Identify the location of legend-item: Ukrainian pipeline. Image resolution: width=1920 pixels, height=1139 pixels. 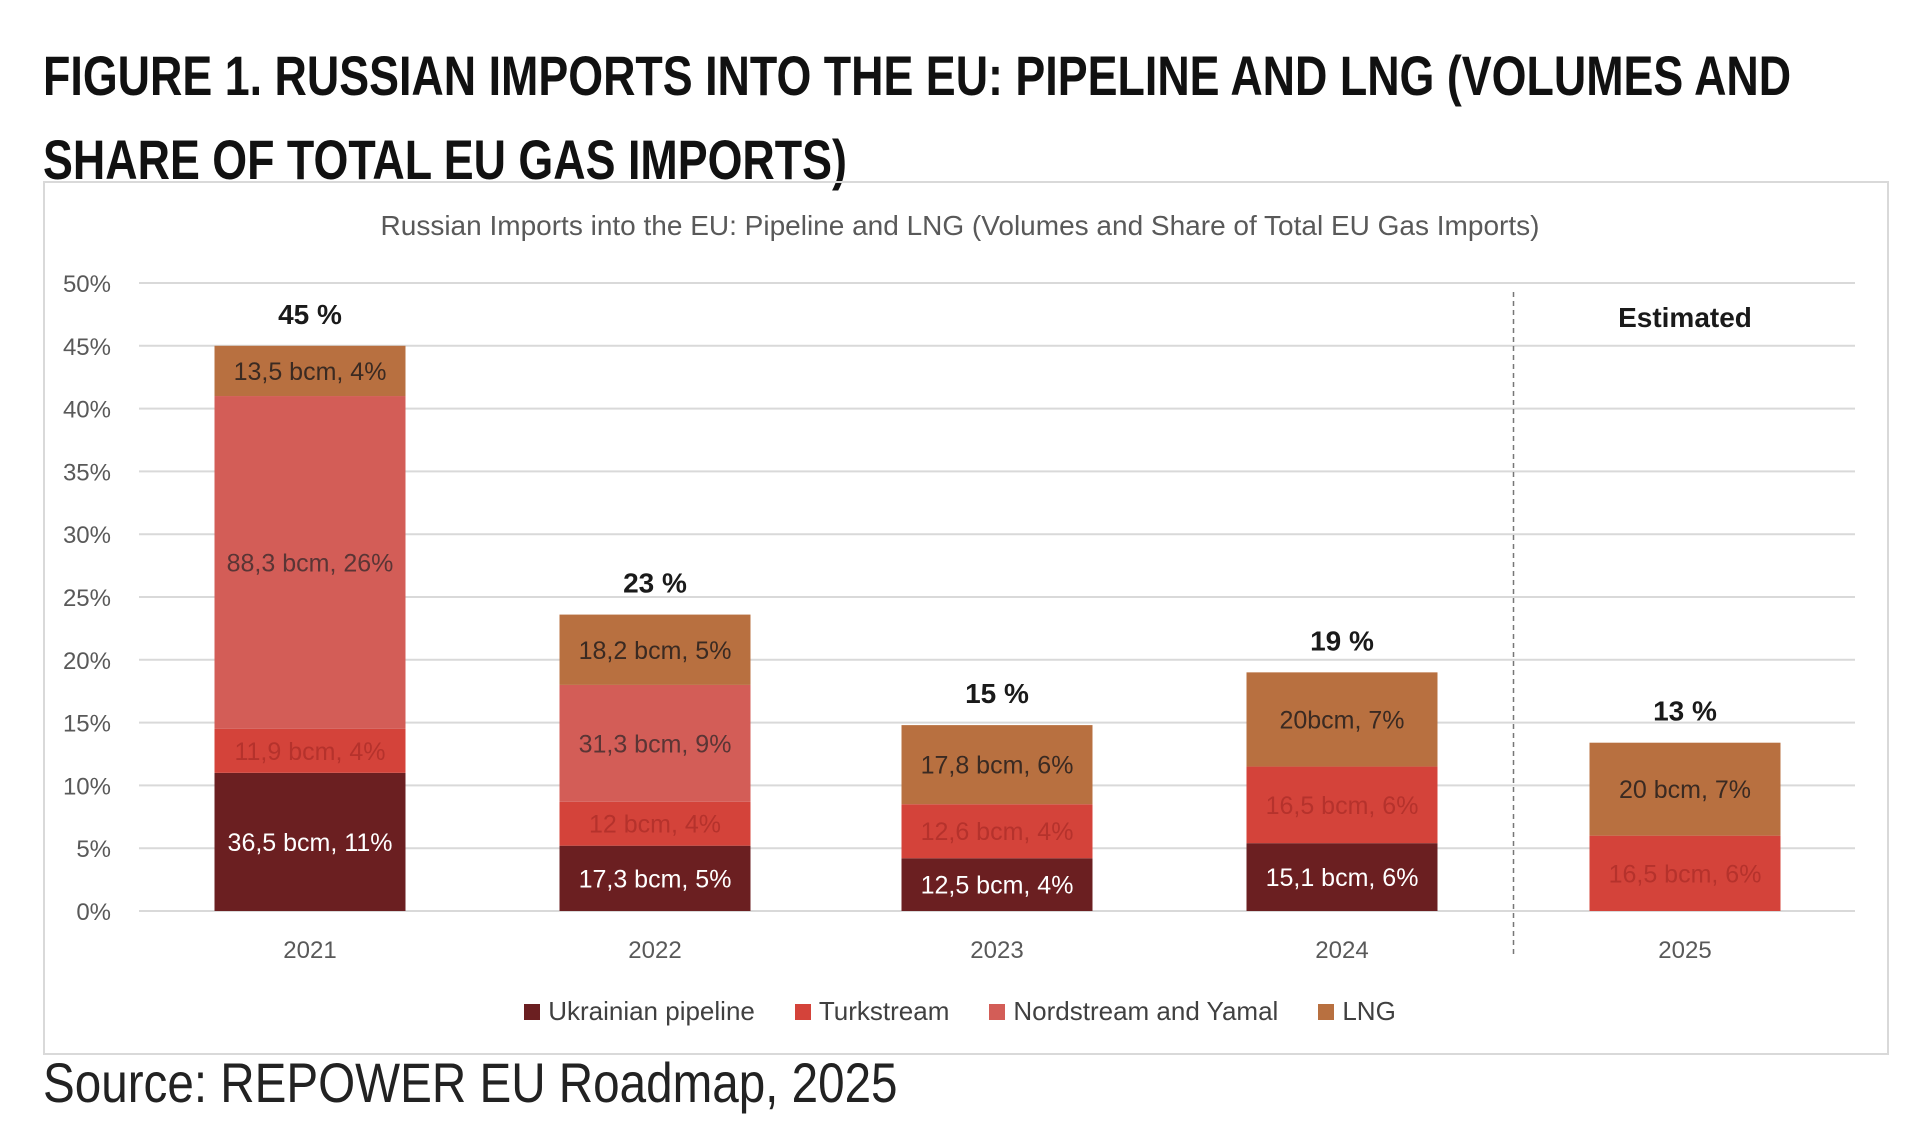
(639, 1011).